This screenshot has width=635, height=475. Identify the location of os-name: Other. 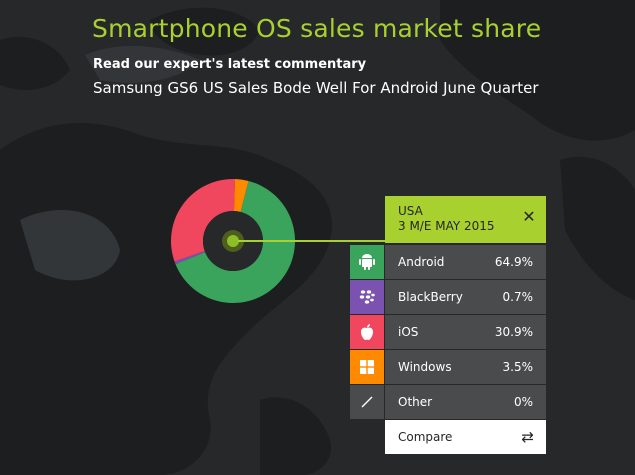
(415, 402).